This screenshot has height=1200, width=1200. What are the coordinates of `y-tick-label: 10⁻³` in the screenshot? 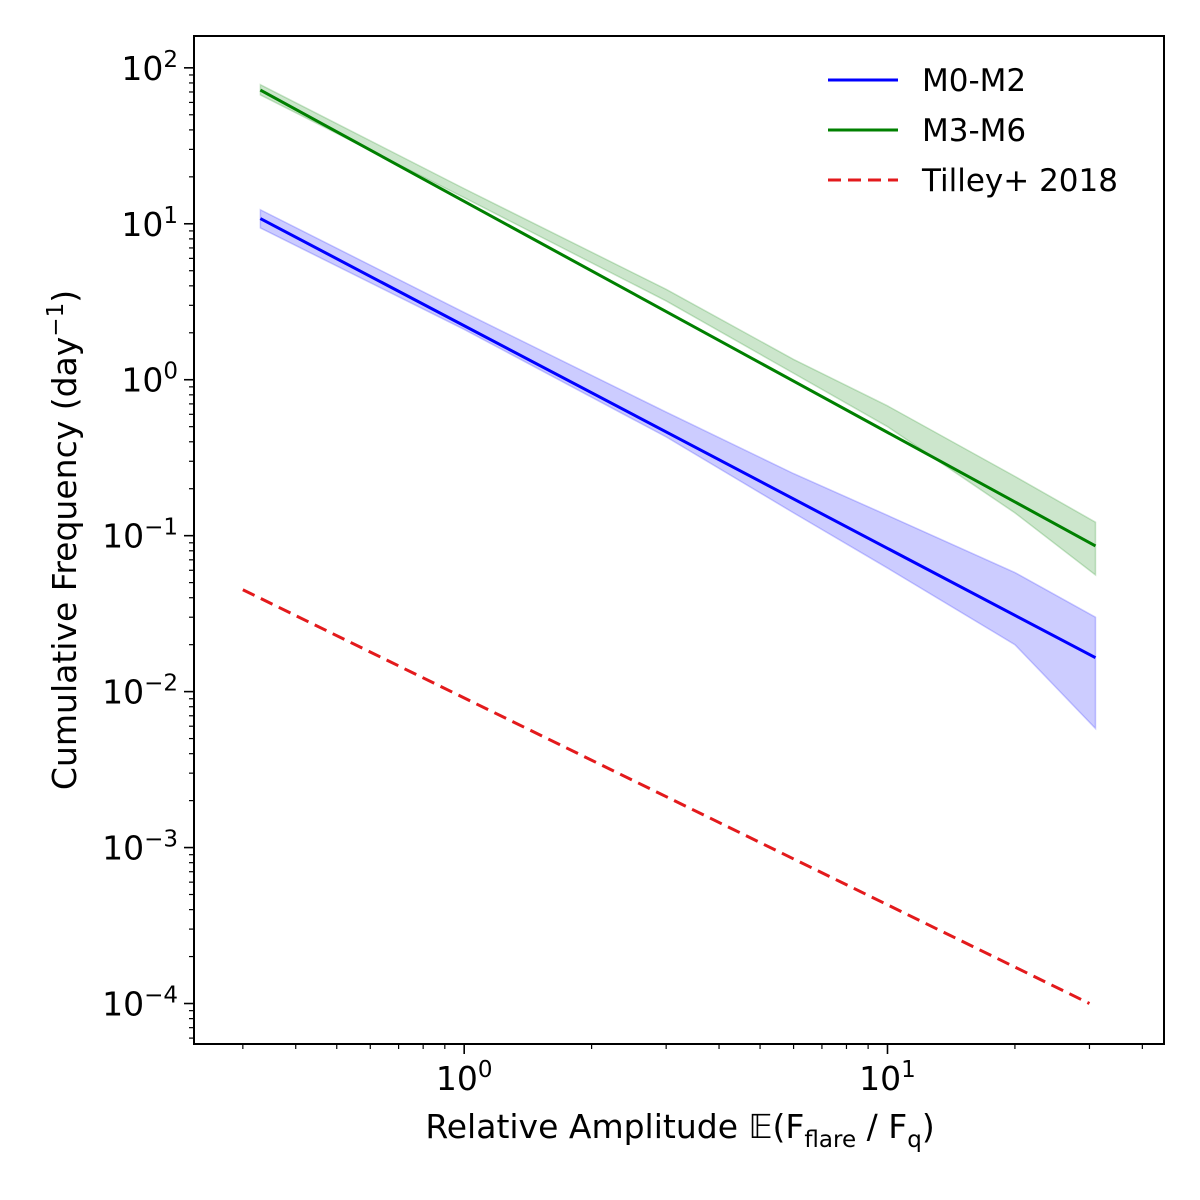 It's located at (140, 847).